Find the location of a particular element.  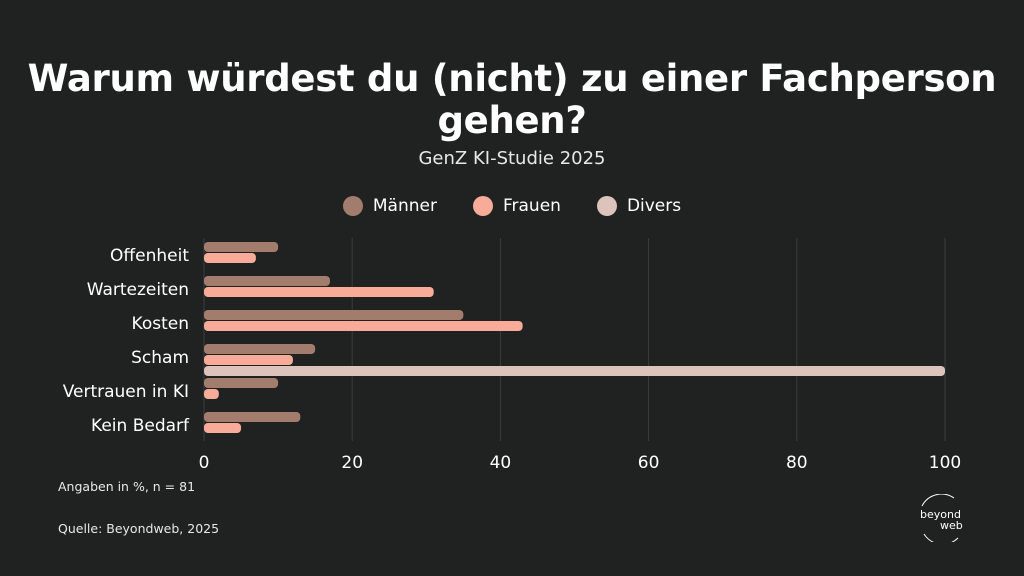

bar-männer-5 is located at coordinates (252, 417).